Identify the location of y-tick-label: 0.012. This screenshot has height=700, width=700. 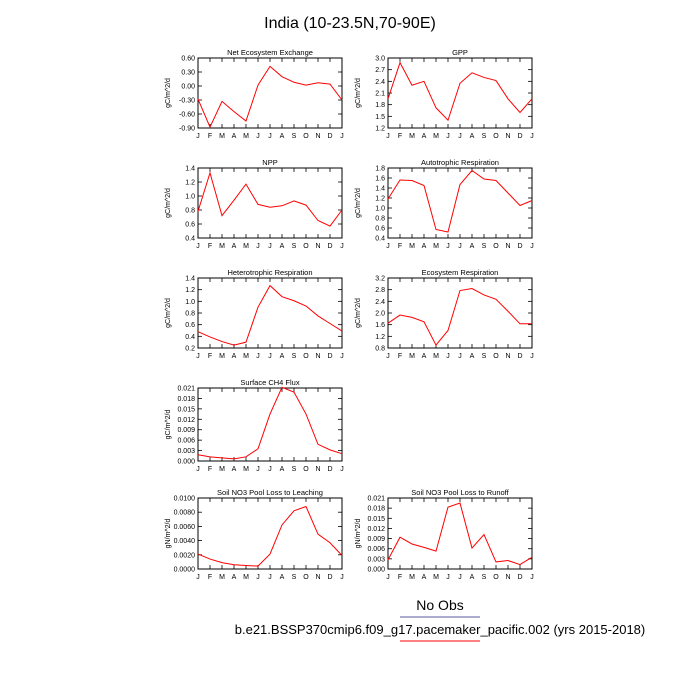
(186, 420).